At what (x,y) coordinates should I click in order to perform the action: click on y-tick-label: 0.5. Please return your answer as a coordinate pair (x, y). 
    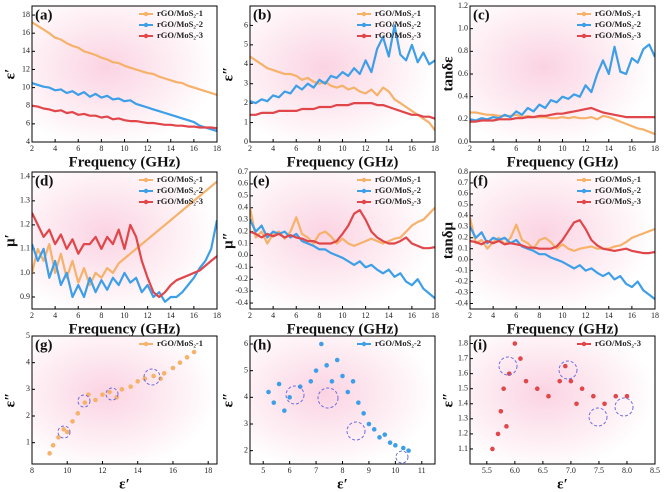
    Looking at the image, I should click on (243, 195).